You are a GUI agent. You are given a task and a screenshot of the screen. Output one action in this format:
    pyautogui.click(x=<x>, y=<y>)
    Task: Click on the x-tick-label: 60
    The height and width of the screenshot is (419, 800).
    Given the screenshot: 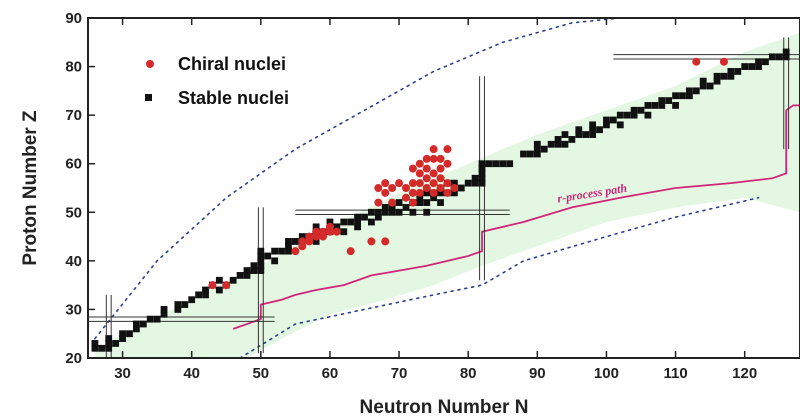 What is the action you would take?
    pyautogui.click(x=330, y=373)
    